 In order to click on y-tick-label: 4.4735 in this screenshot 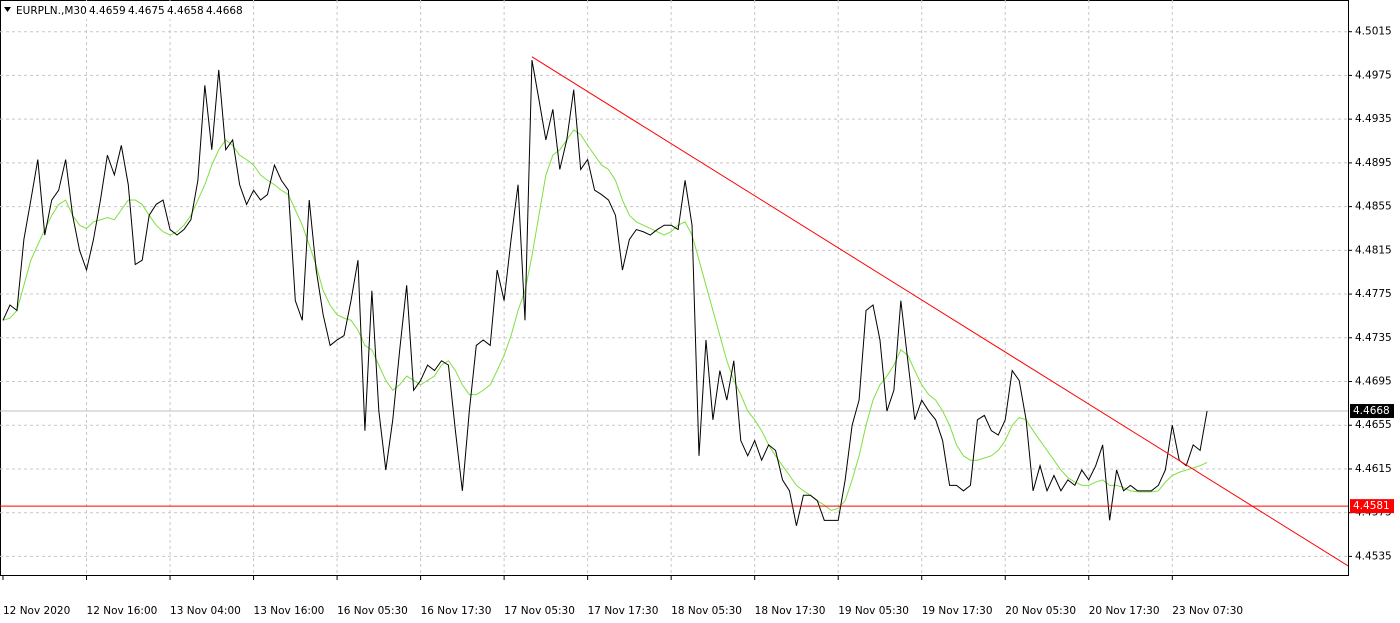, I will do `click(1373, 338)`.